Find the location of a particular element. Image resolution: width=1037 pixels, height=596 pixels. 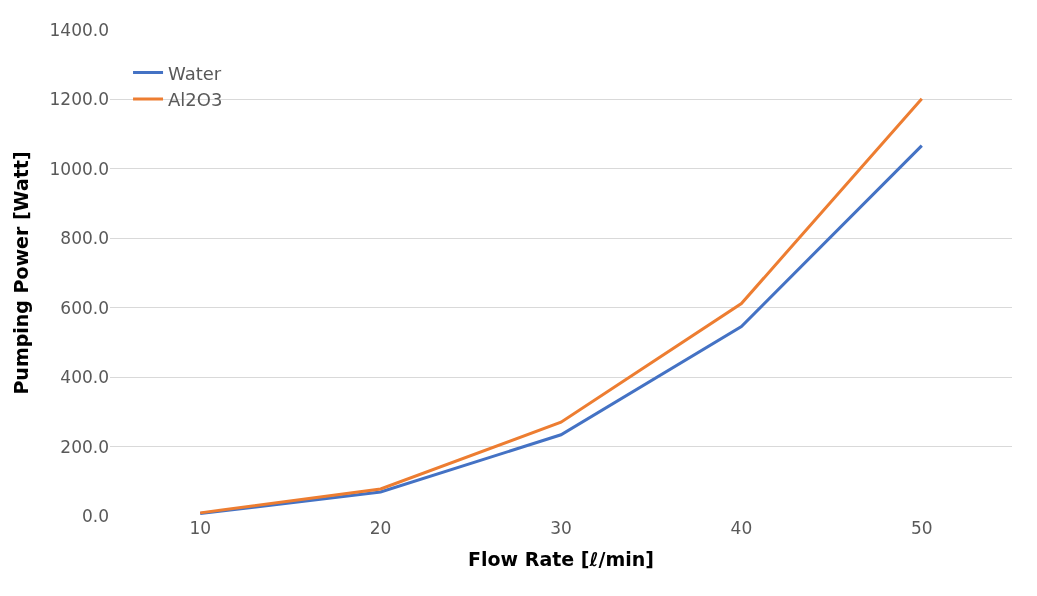

y-tick-label: 1200.0 is located at coordinates (79, 99).